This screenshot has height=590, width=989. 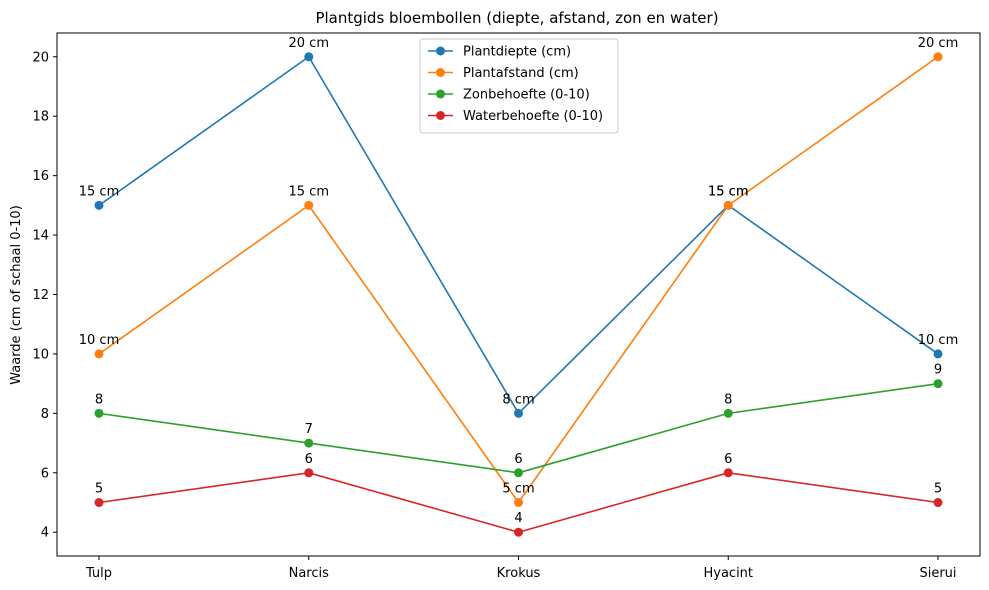 I want to click on legend-label: Plantdiepte (cm), so click(x=517, y=52).